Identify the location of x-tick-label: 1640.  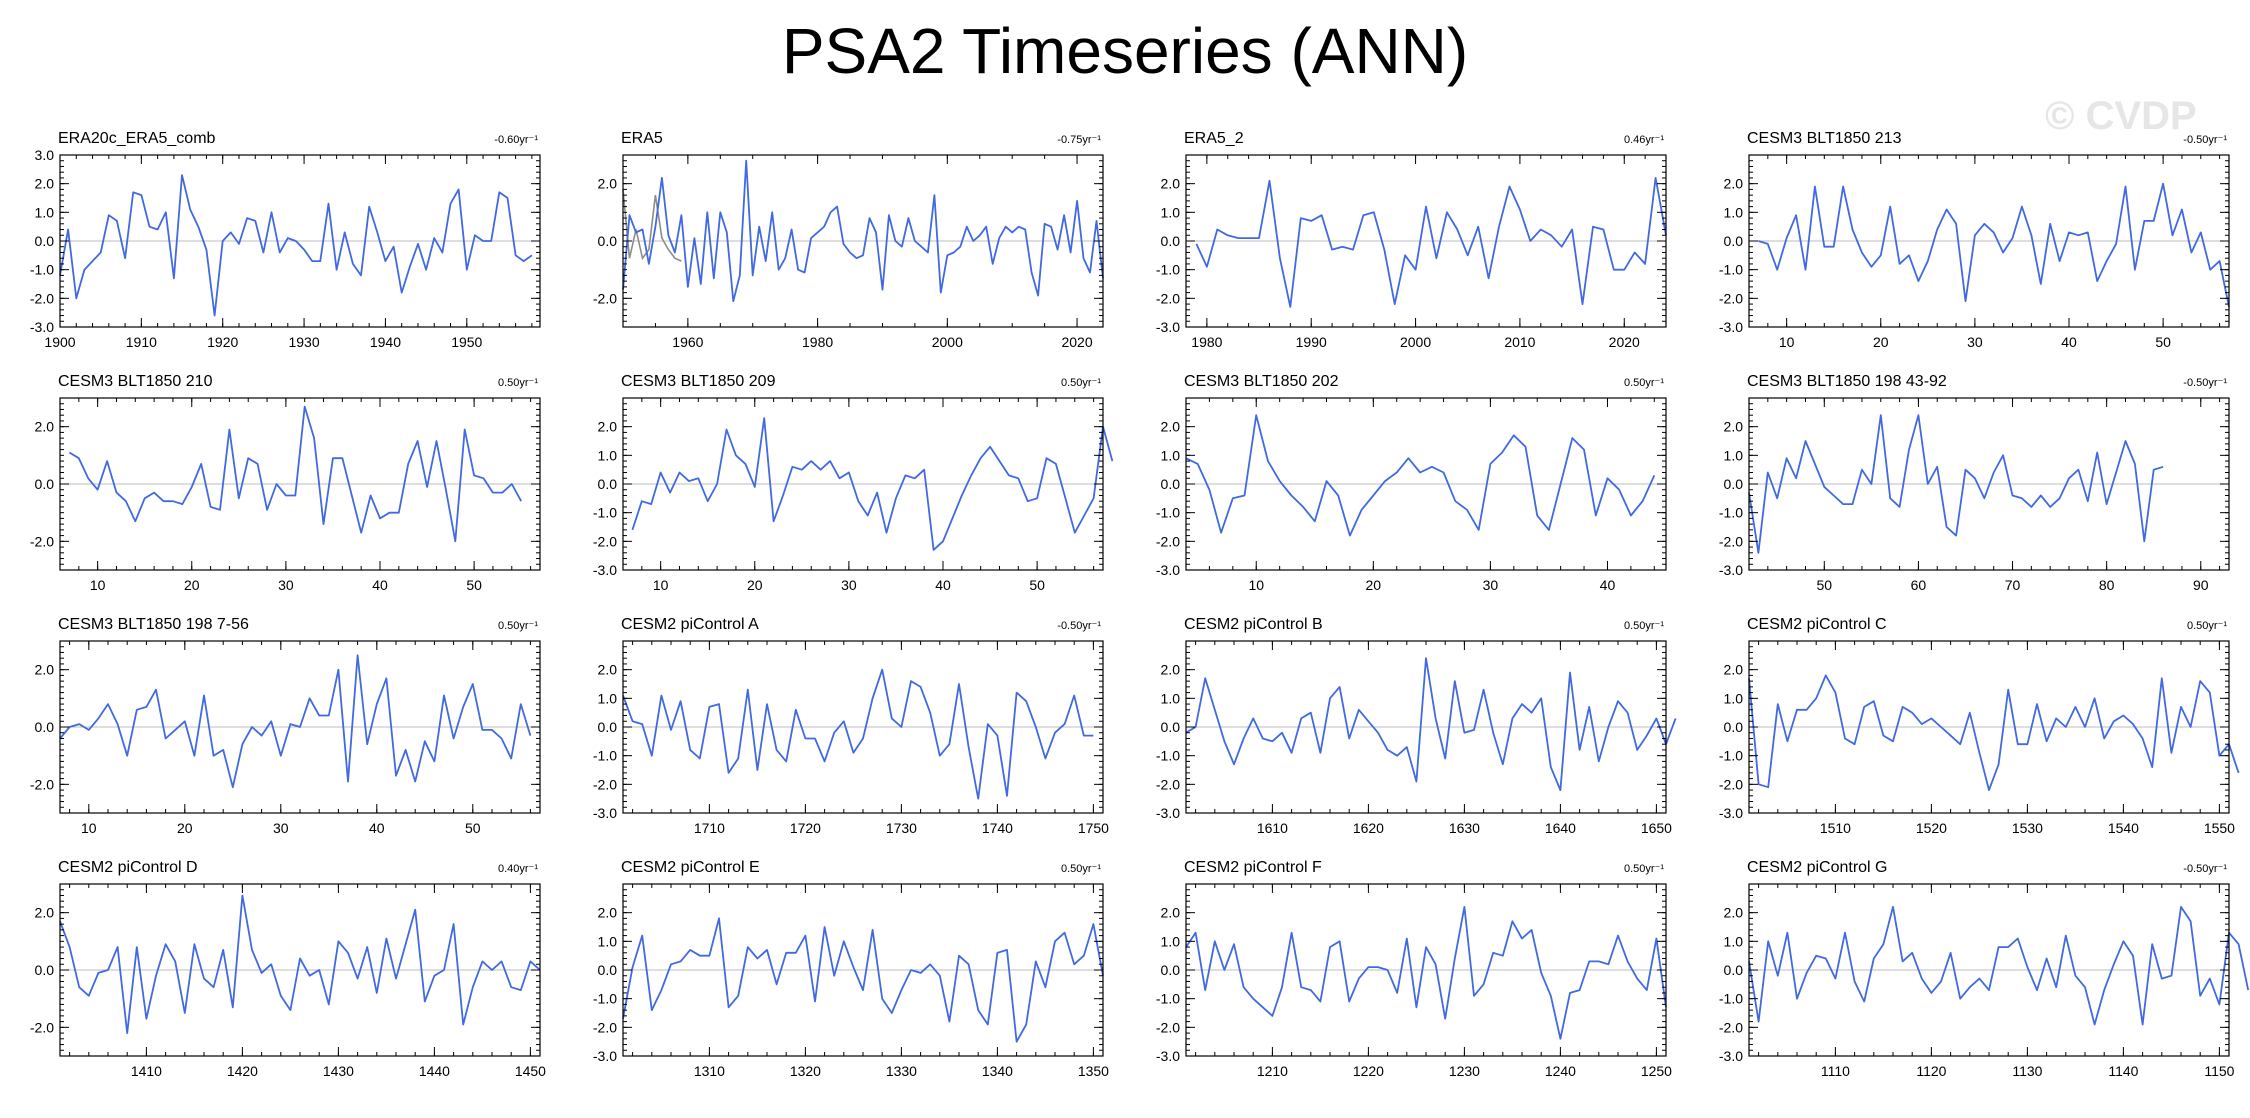
(1560, 828).